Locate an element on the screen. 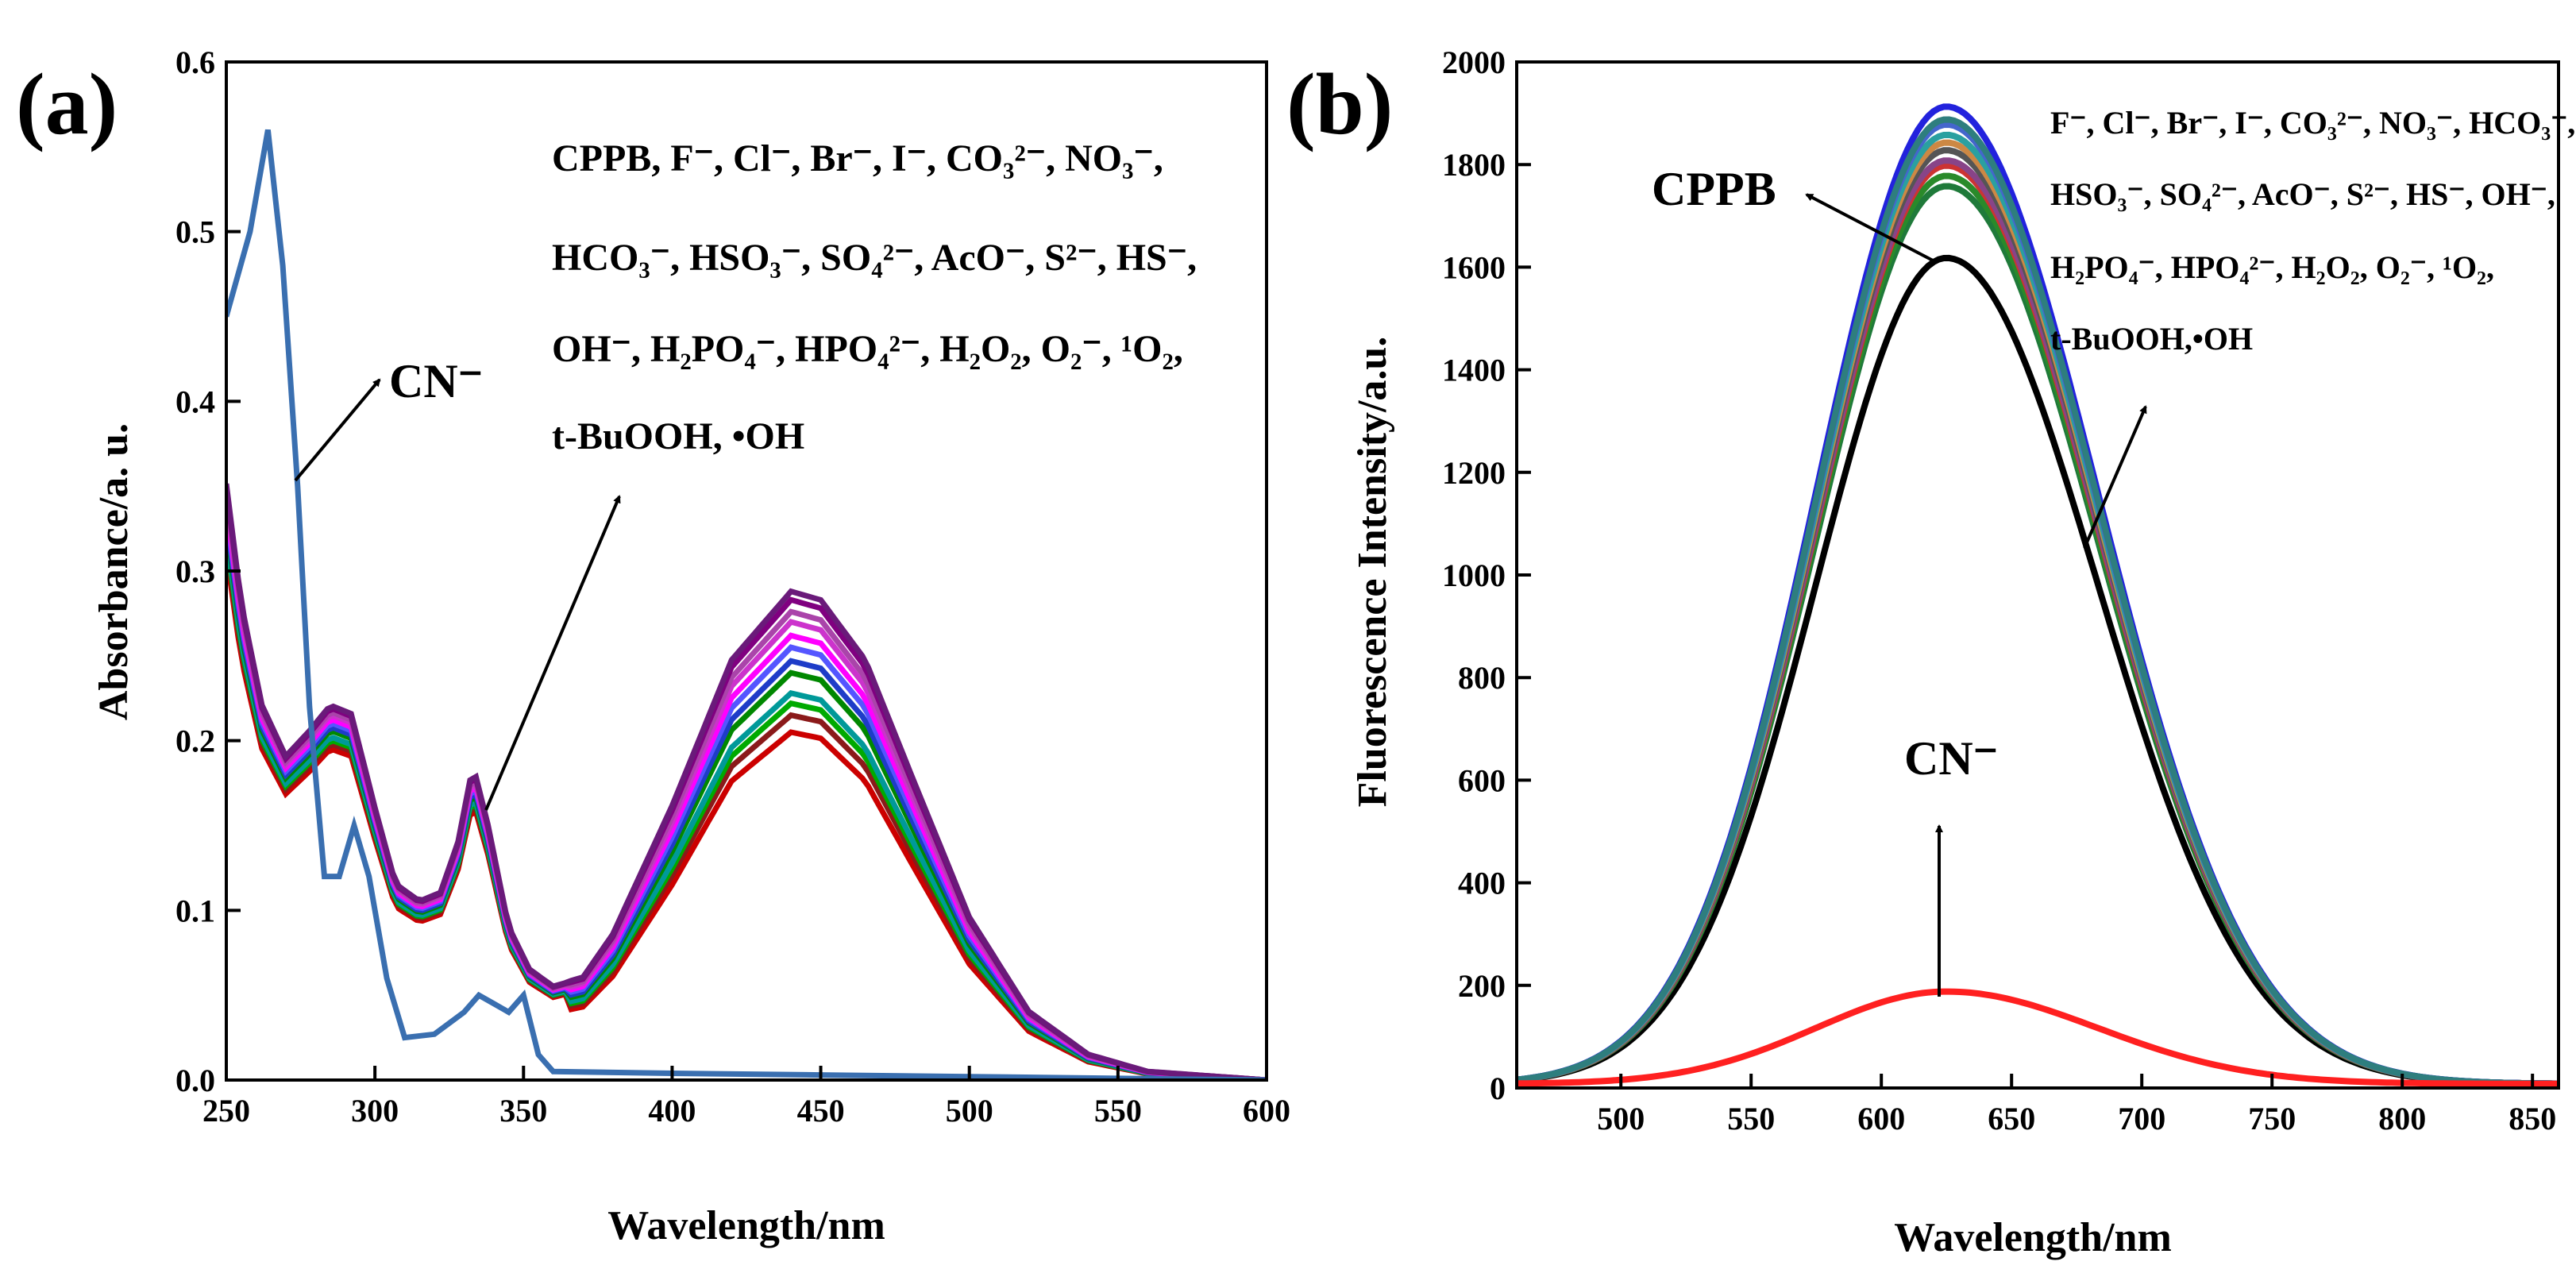 This screenshot has height=1277, width=2576. panel-b-label: (b) is located at coordinates (1339, 104).